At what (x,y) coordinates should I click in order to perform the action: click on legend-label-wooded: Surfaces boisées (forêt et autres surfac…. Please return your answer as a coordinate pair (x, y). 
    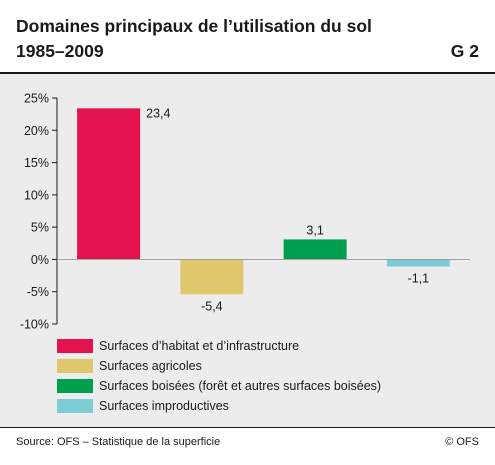
    Looking at the image, I should click on (240, 386).